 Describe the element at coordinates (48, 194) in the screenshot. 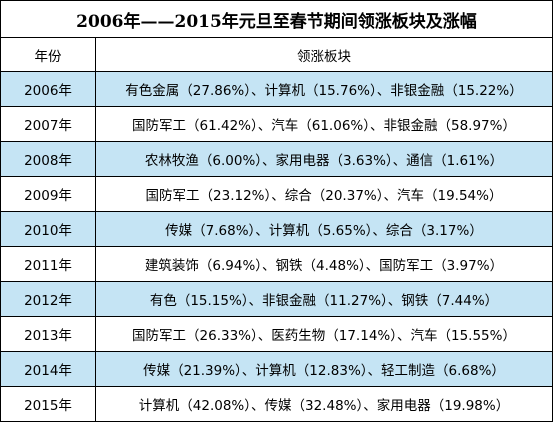

I see `year-cell: 2009年` at that location.